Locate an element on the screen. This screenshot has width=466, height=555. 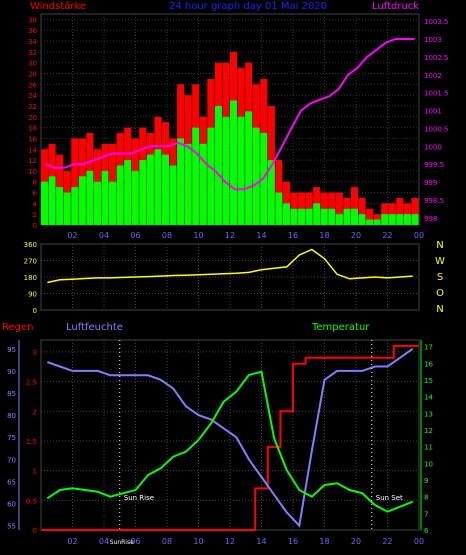
pressure-tick-label: 1001 is located at coordinates (433, 112).